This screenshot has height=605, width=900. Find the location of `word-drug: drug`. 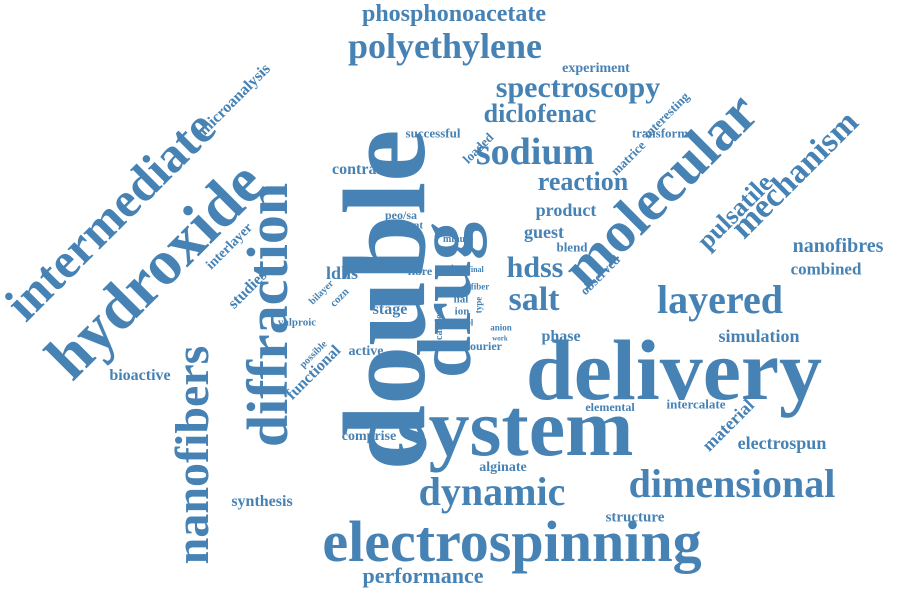

word-drug: drug is located at coordinates (445, 300).